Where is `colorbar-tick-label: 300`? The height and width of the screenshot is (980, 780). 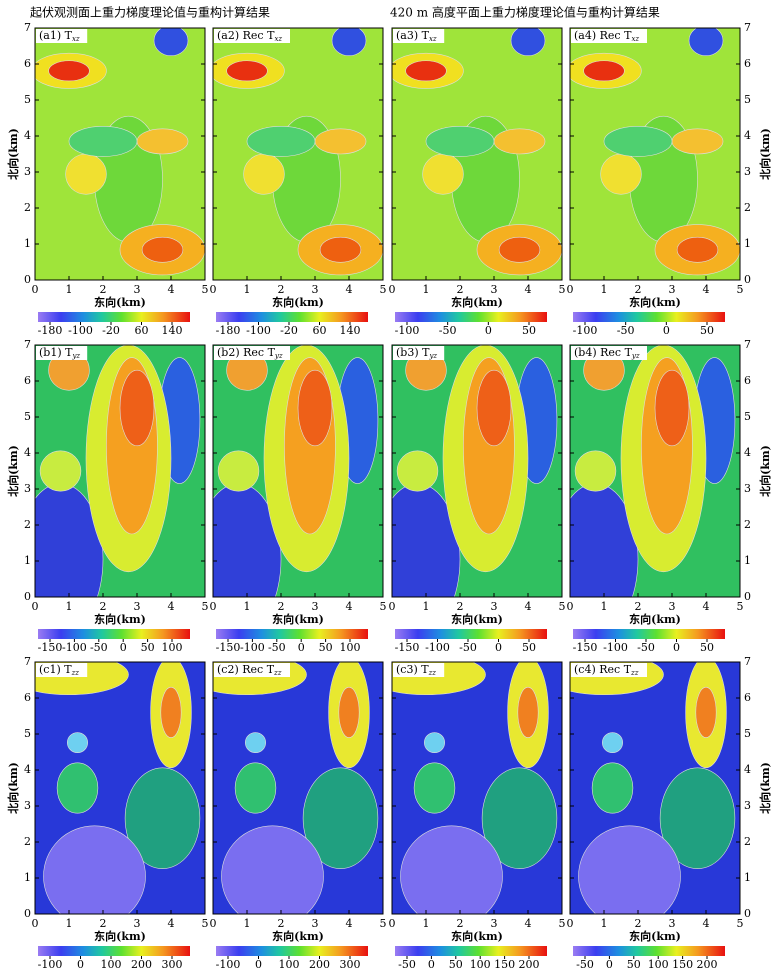 colorbar-tick-label: 300 is located at coordinates (172, 964).